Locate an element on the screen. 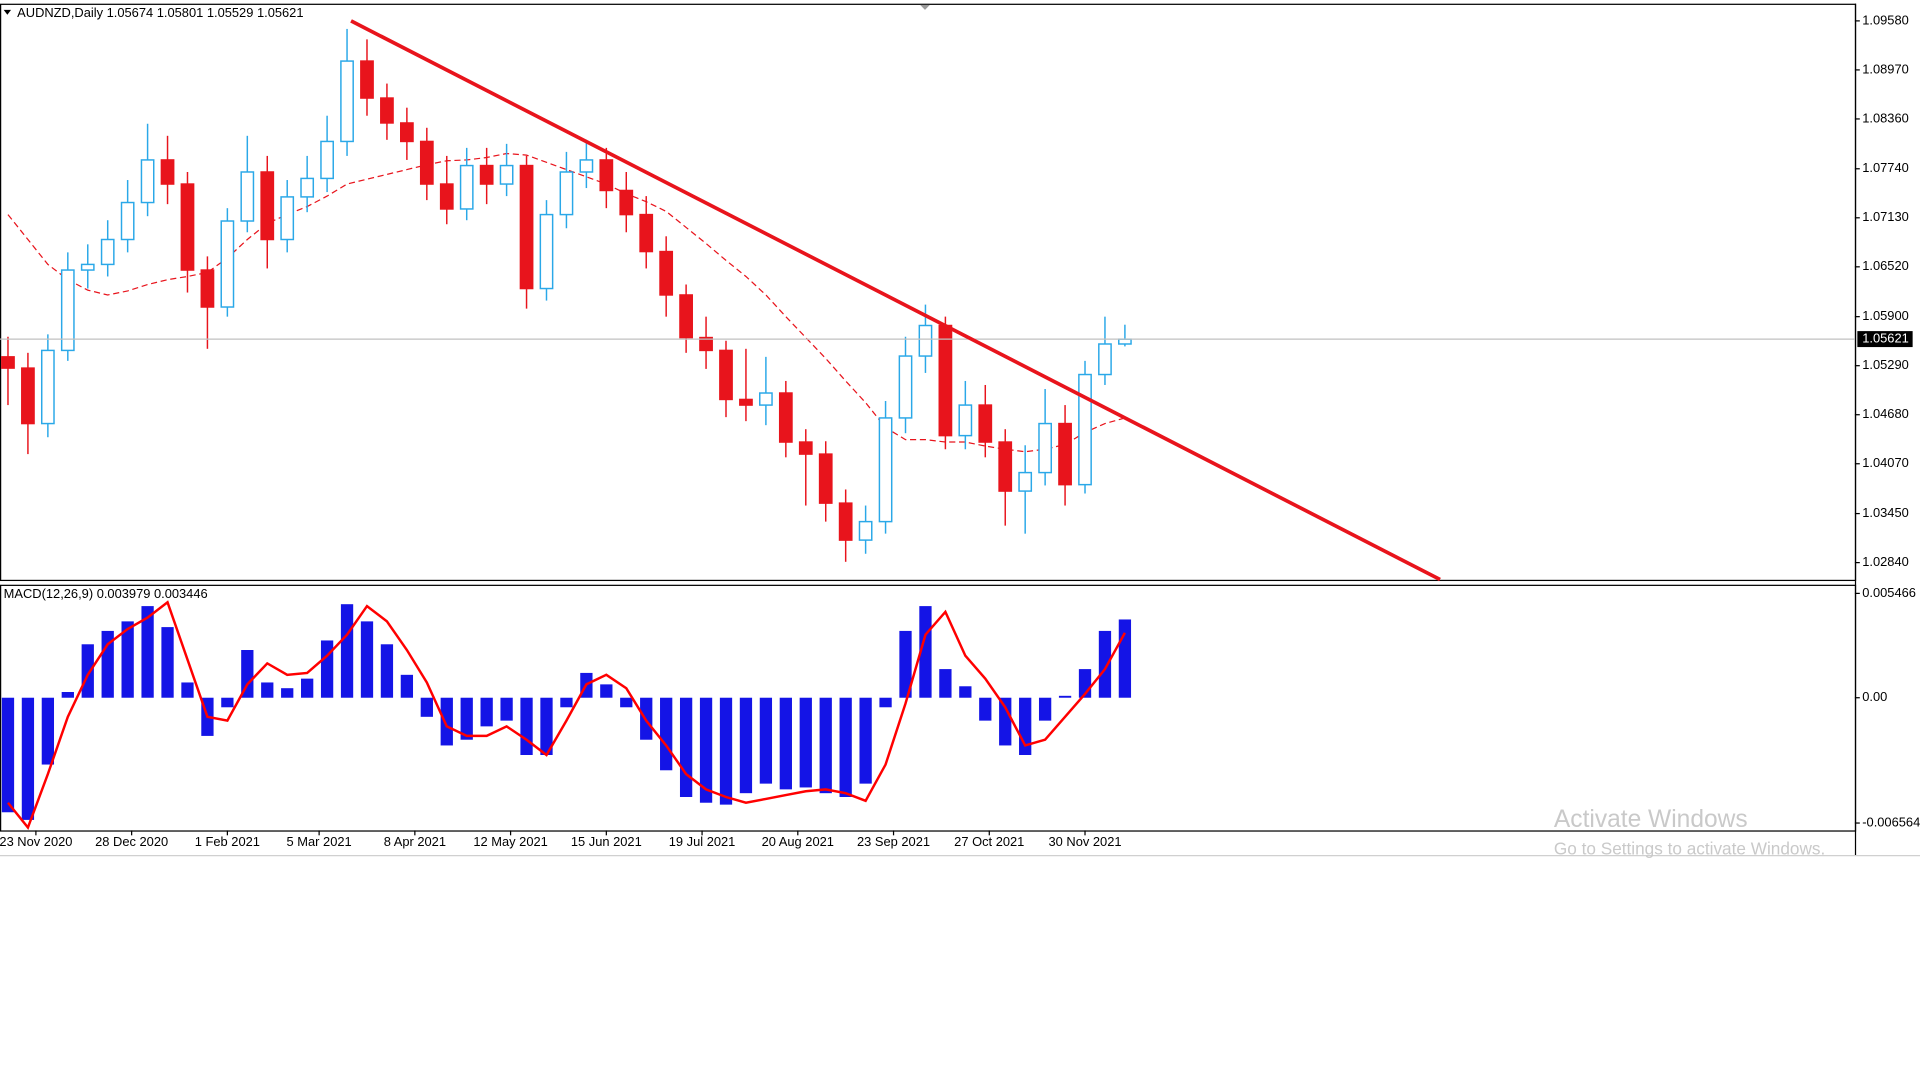 The height and width of the screenshot is (1088, 1920). y-tick-label: 0.00 is located at coordinates (1874, 696).